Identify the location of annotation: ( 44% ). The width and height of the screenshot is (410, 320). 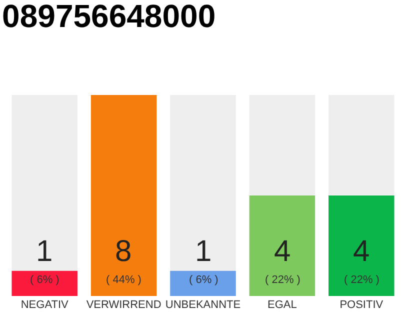
(124, 280).